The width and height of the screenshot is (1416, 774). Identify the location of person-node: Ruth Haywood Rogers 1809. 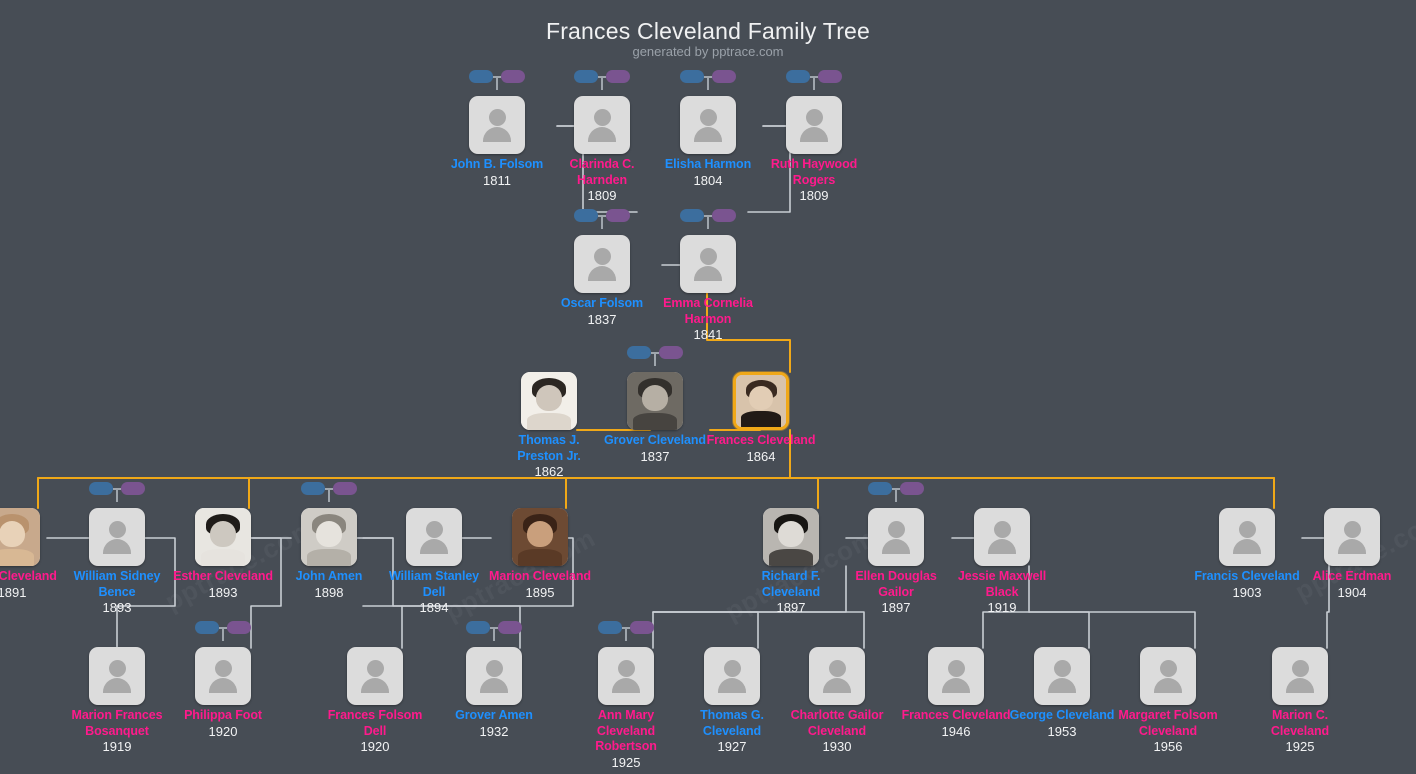
(814, 137).